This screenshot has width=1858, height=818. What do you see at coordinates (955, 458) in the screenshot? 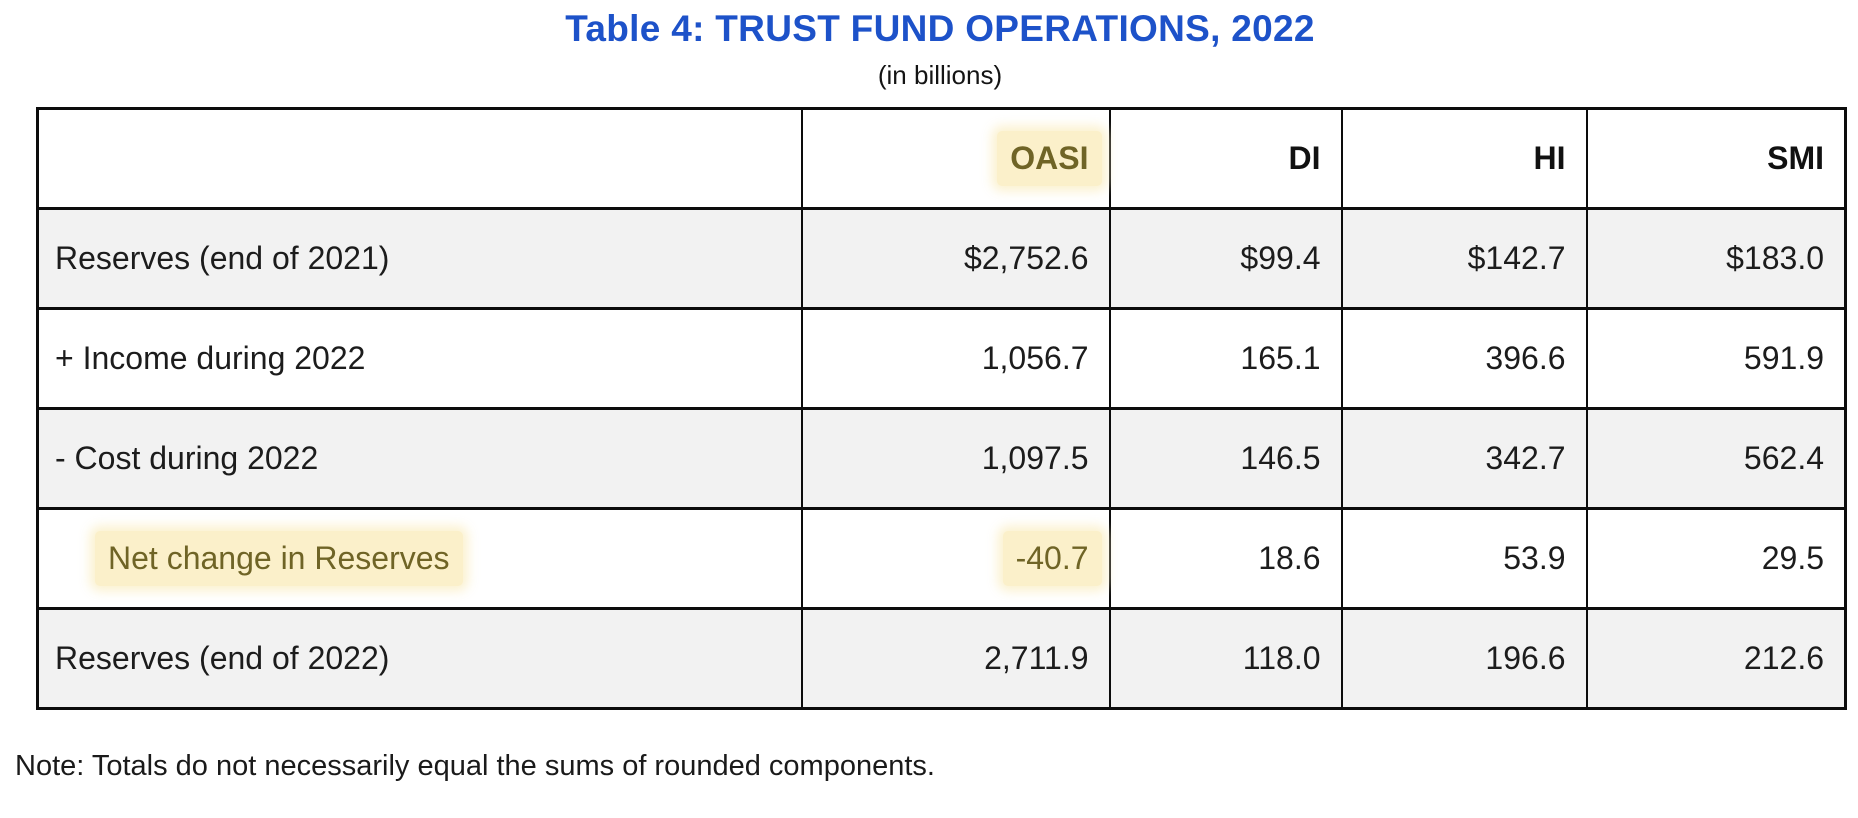
I see `cell-oasi: 1,097.5` at bounding box center [955, 458].